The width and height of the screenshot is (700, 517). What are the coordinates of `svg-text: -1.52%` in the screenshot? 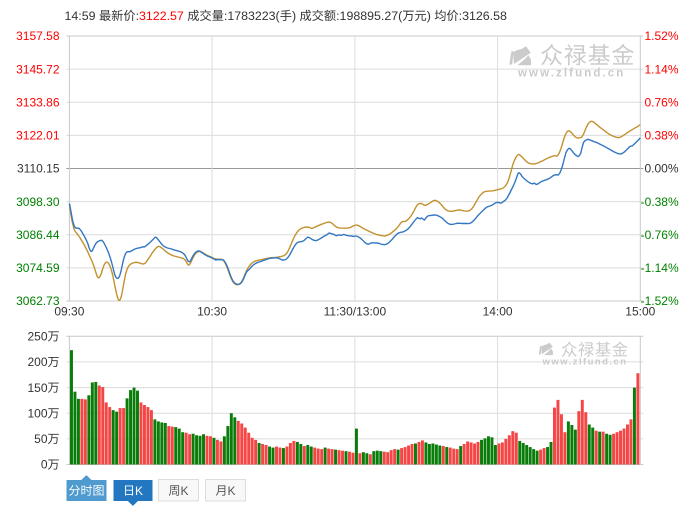 It's located at (660, 301).